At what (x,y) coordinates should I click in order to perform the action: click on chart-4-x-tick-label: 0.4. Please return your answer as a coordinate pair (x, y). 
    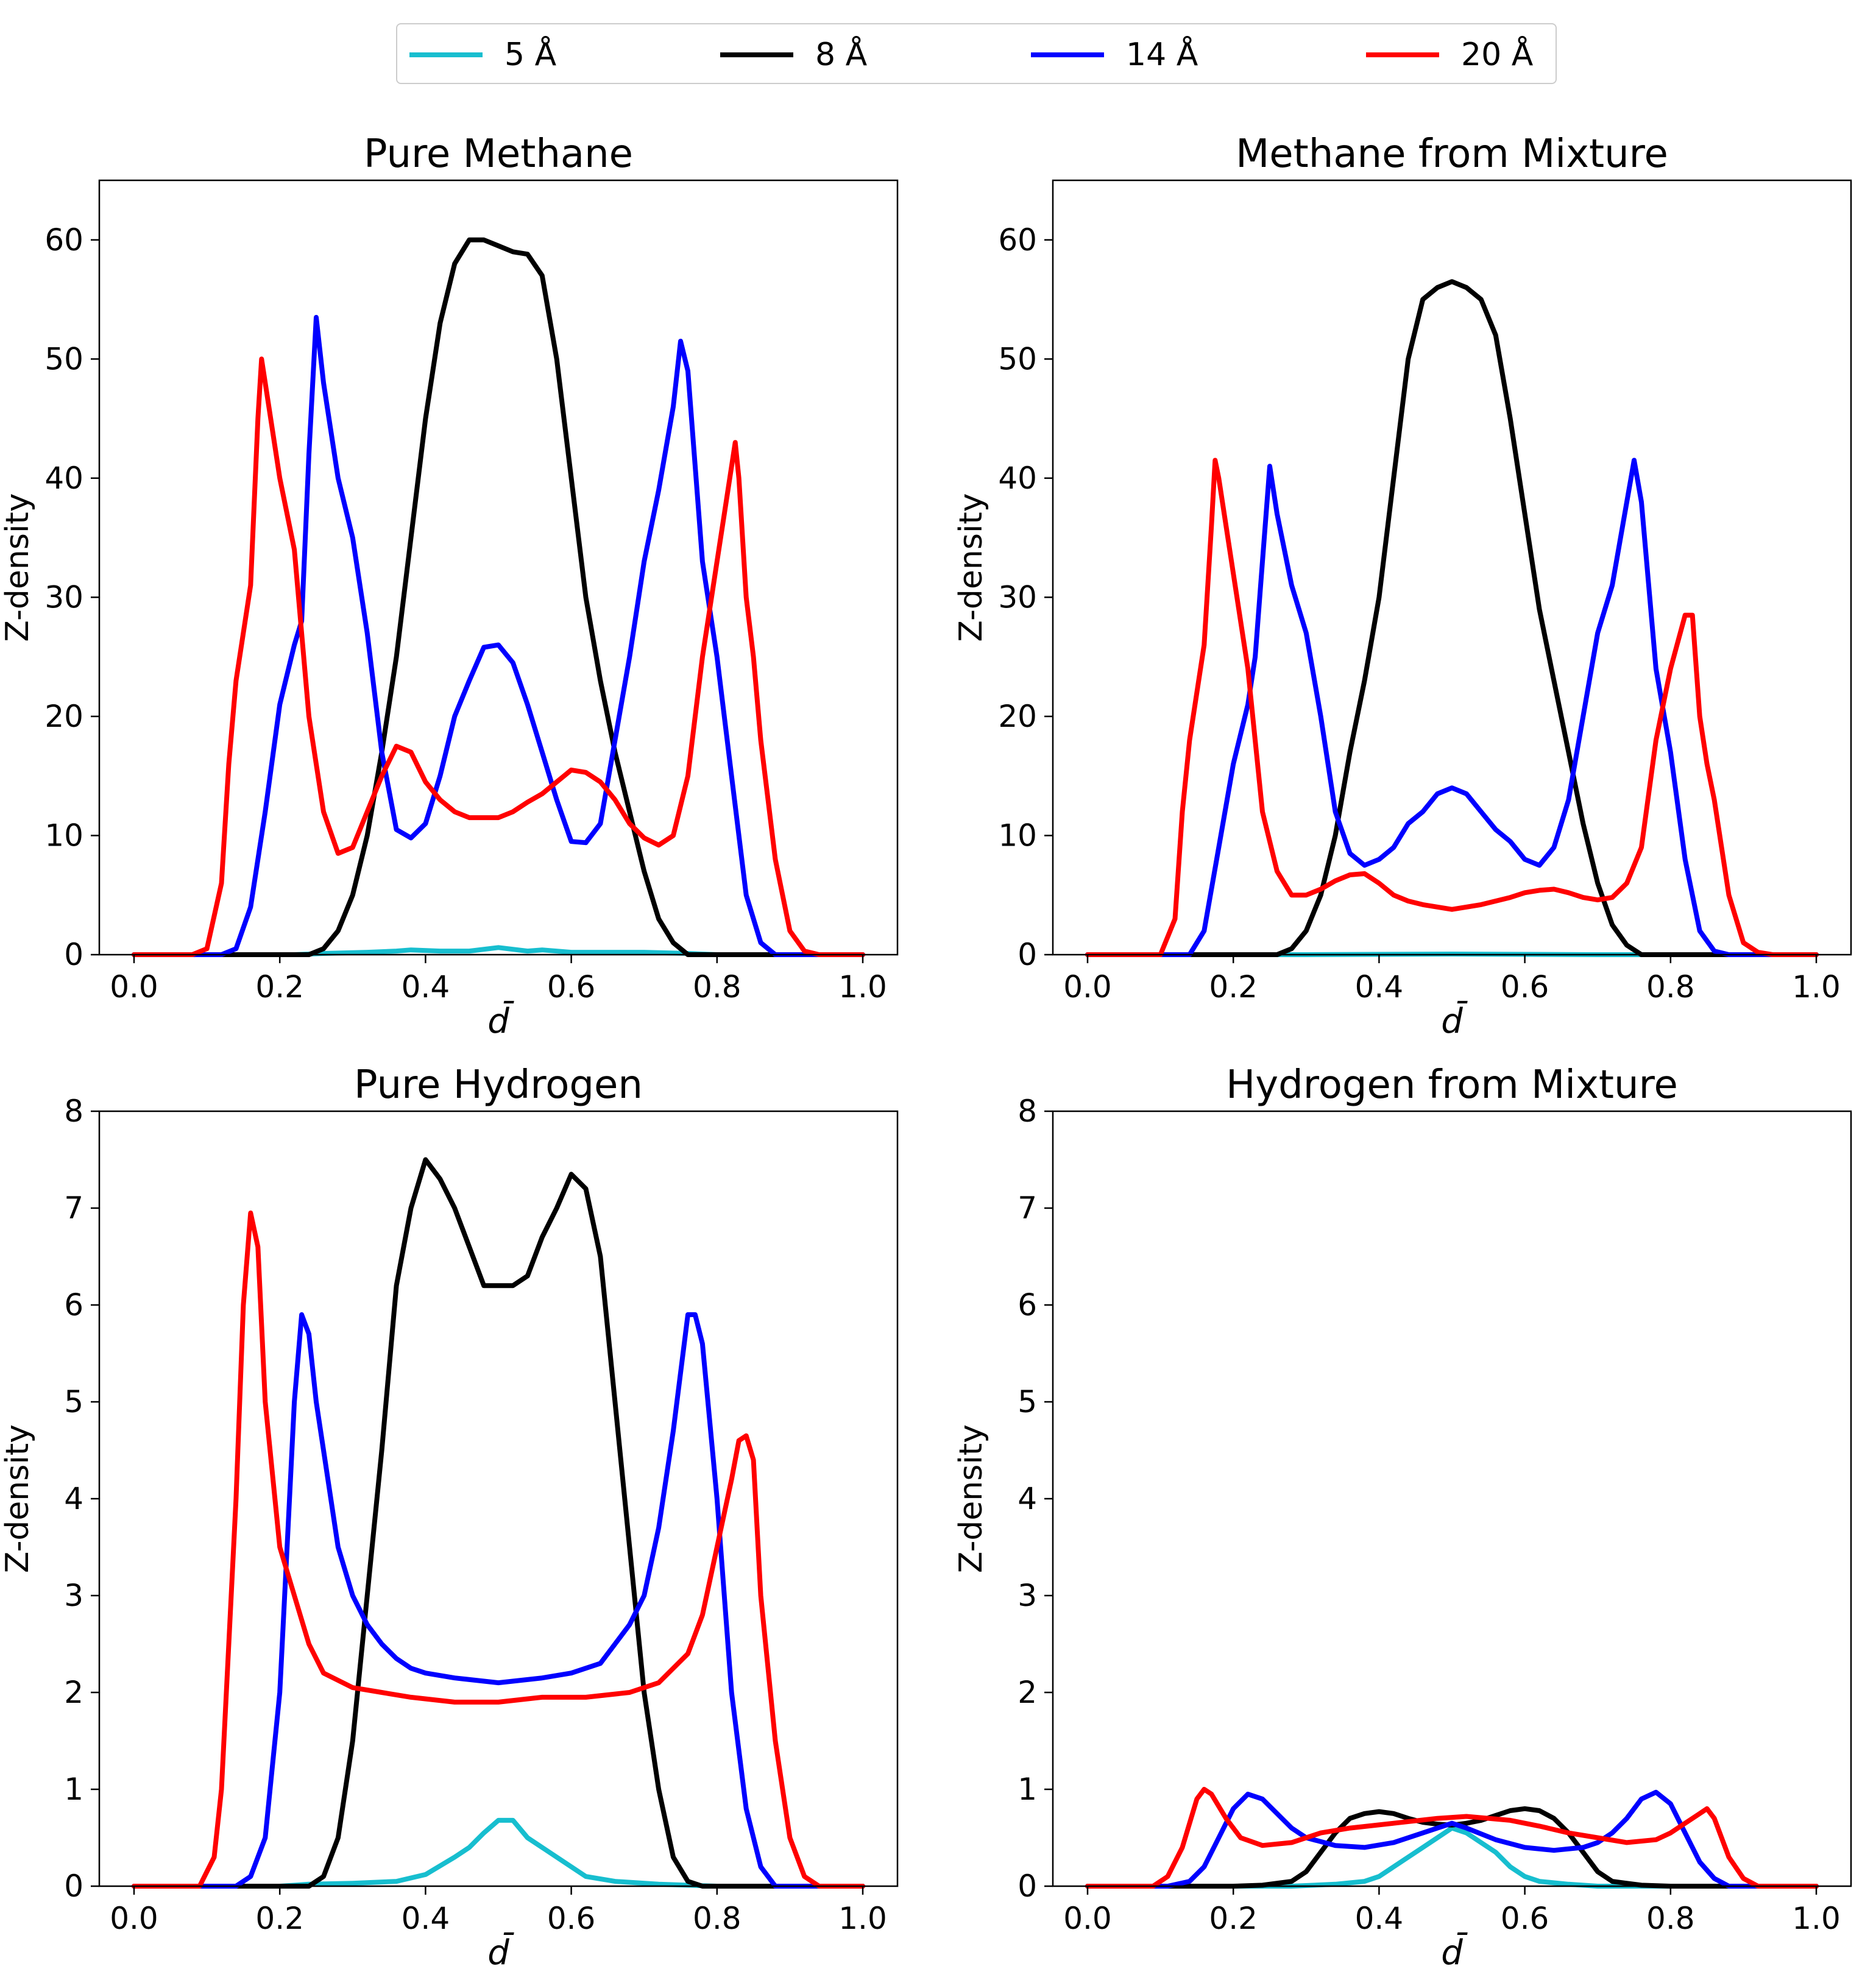
    Looking at the image, I should click on (1379, 1919).